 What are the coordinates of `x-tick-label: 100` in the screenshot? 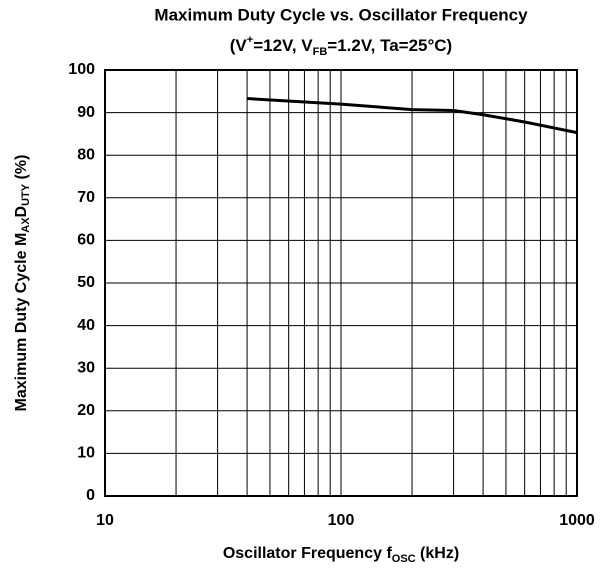 It's located at (341, 520).